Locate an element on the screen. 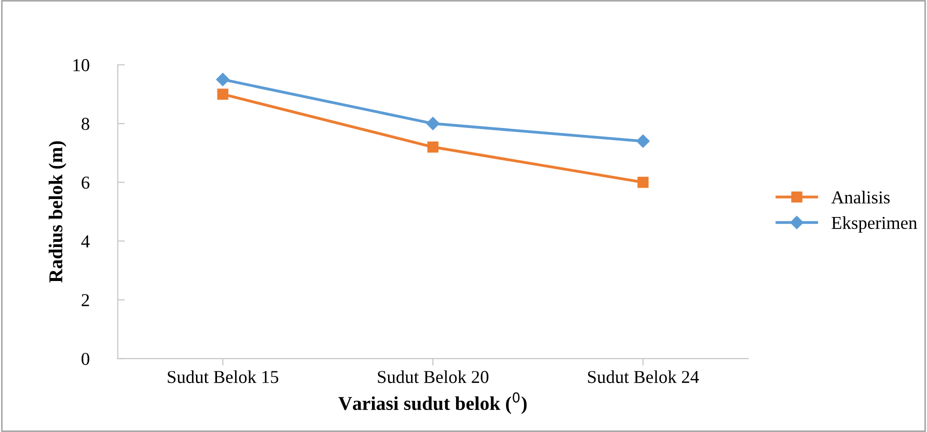 This screenshot has height=432, width=927. y-tick-label: 4 is located at coordinates (85, 241).